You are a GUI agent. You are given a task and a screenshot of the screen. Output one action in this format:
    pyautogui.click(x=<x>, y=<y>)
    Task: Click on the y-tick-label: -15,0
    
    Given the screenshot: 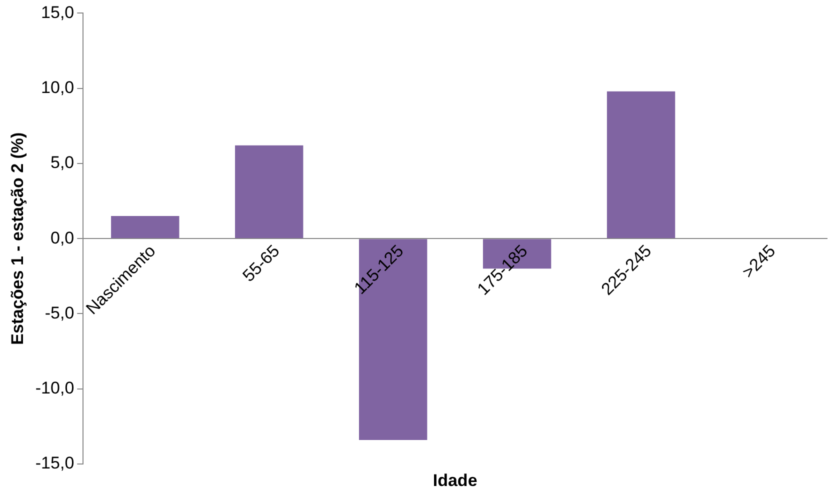 What is the action you would take?
    pyautogui.click(x=54, y=463)
    